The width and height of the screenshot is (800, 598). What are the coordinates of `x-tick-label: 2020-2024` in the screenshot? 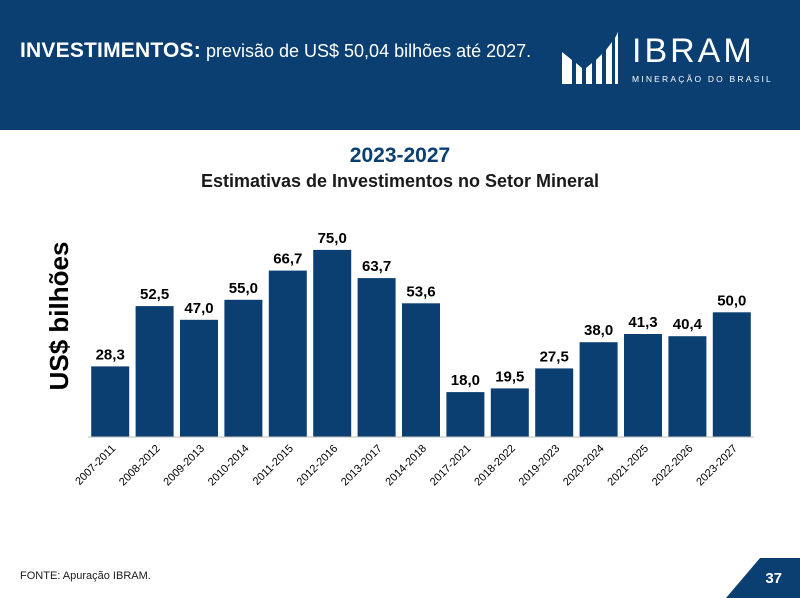 It's located at (584, 466).